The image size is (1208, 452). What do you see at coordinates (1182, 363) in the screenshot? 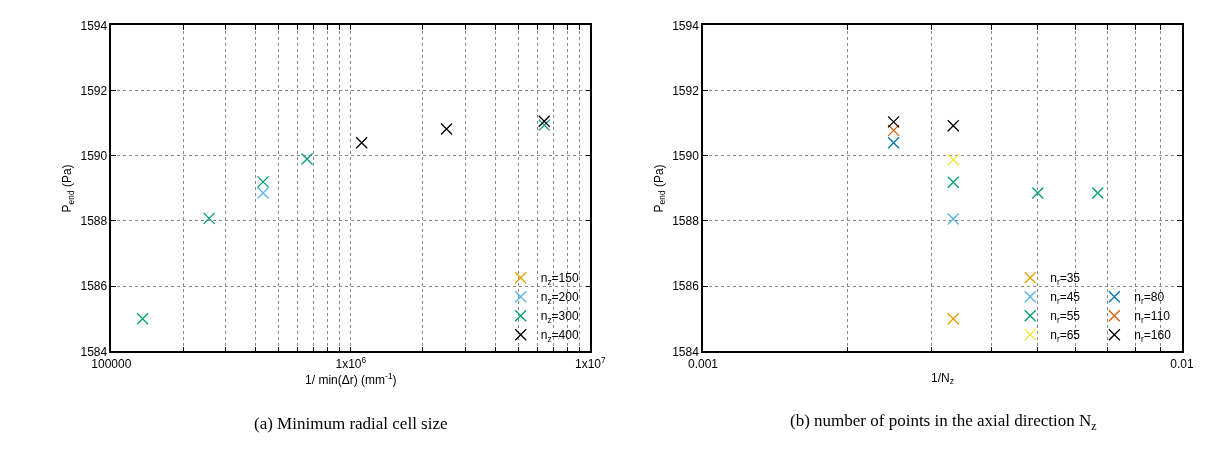
I see `x-tick-label: 0.01` at bounding box center [1182, 363].